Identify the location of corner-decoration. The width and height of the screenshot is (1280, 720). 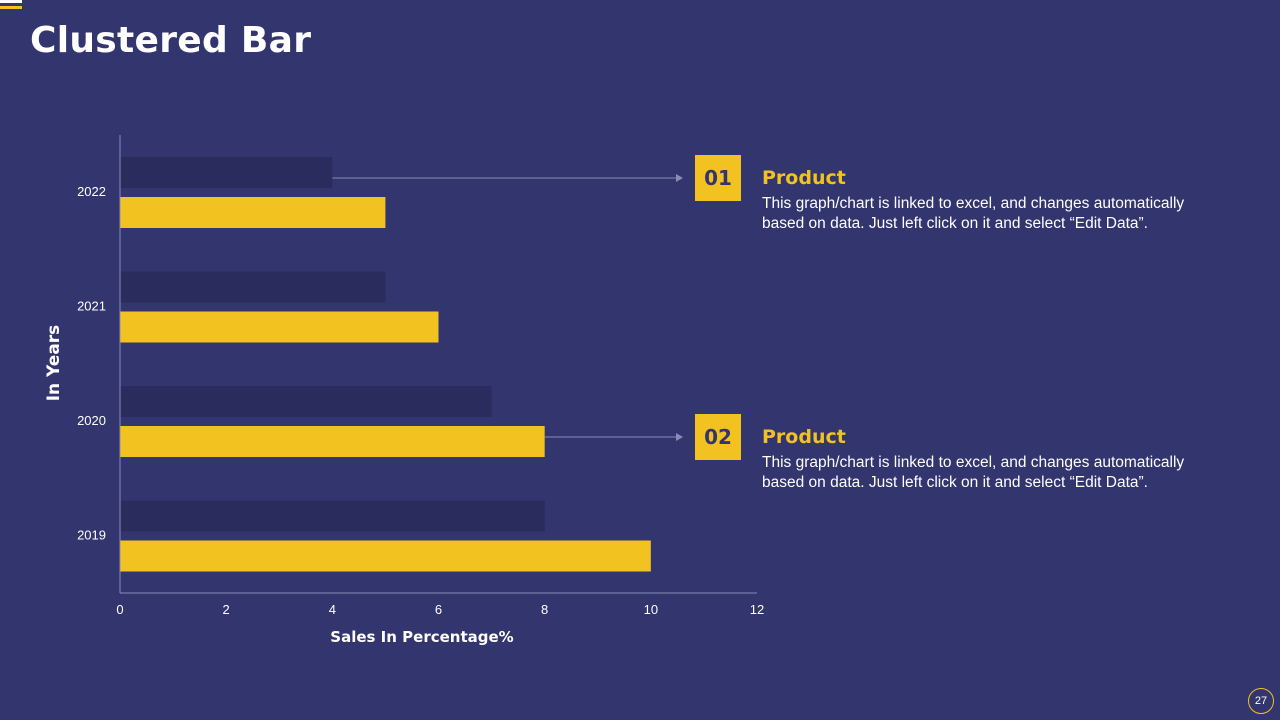
(11, 6).